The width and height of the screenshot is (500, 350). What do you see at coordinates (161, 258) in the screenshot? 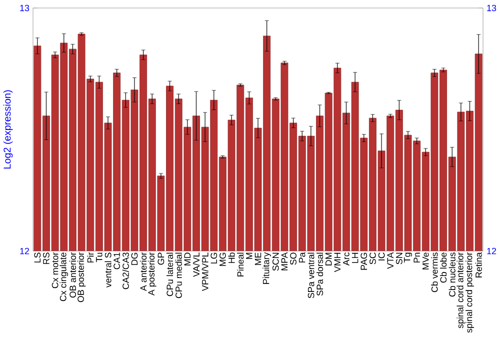
I see `x-tick-label: GP` at bounding box center [161, 258].